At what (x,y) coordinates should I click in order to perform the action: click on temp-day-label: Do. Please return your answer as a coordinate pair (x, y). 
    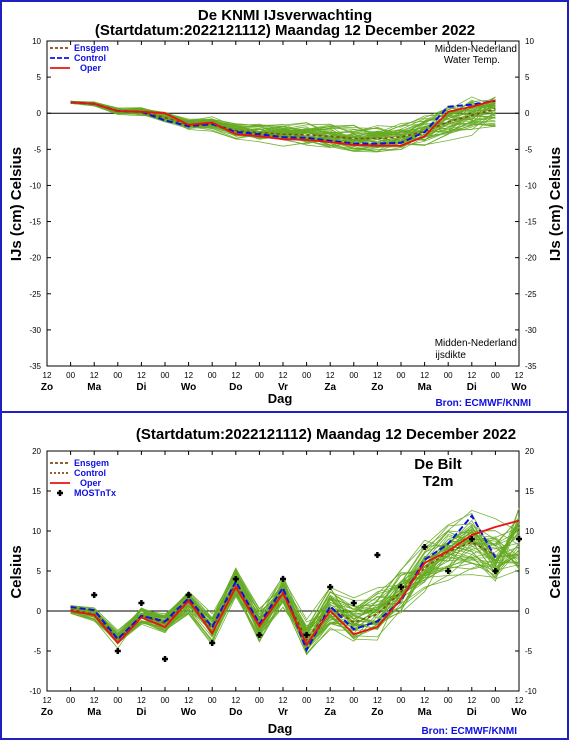
    Looking at the image, I should click on (235, 712).